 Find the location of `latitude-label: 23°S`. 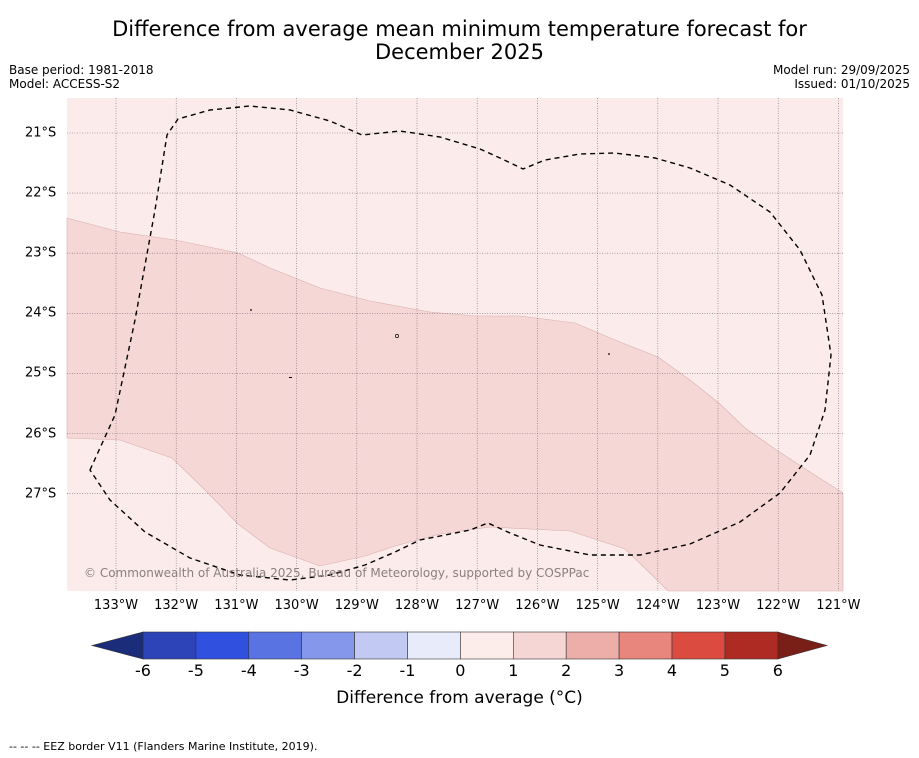

latitude-label: 23°S is located at coordinates (41, 253).